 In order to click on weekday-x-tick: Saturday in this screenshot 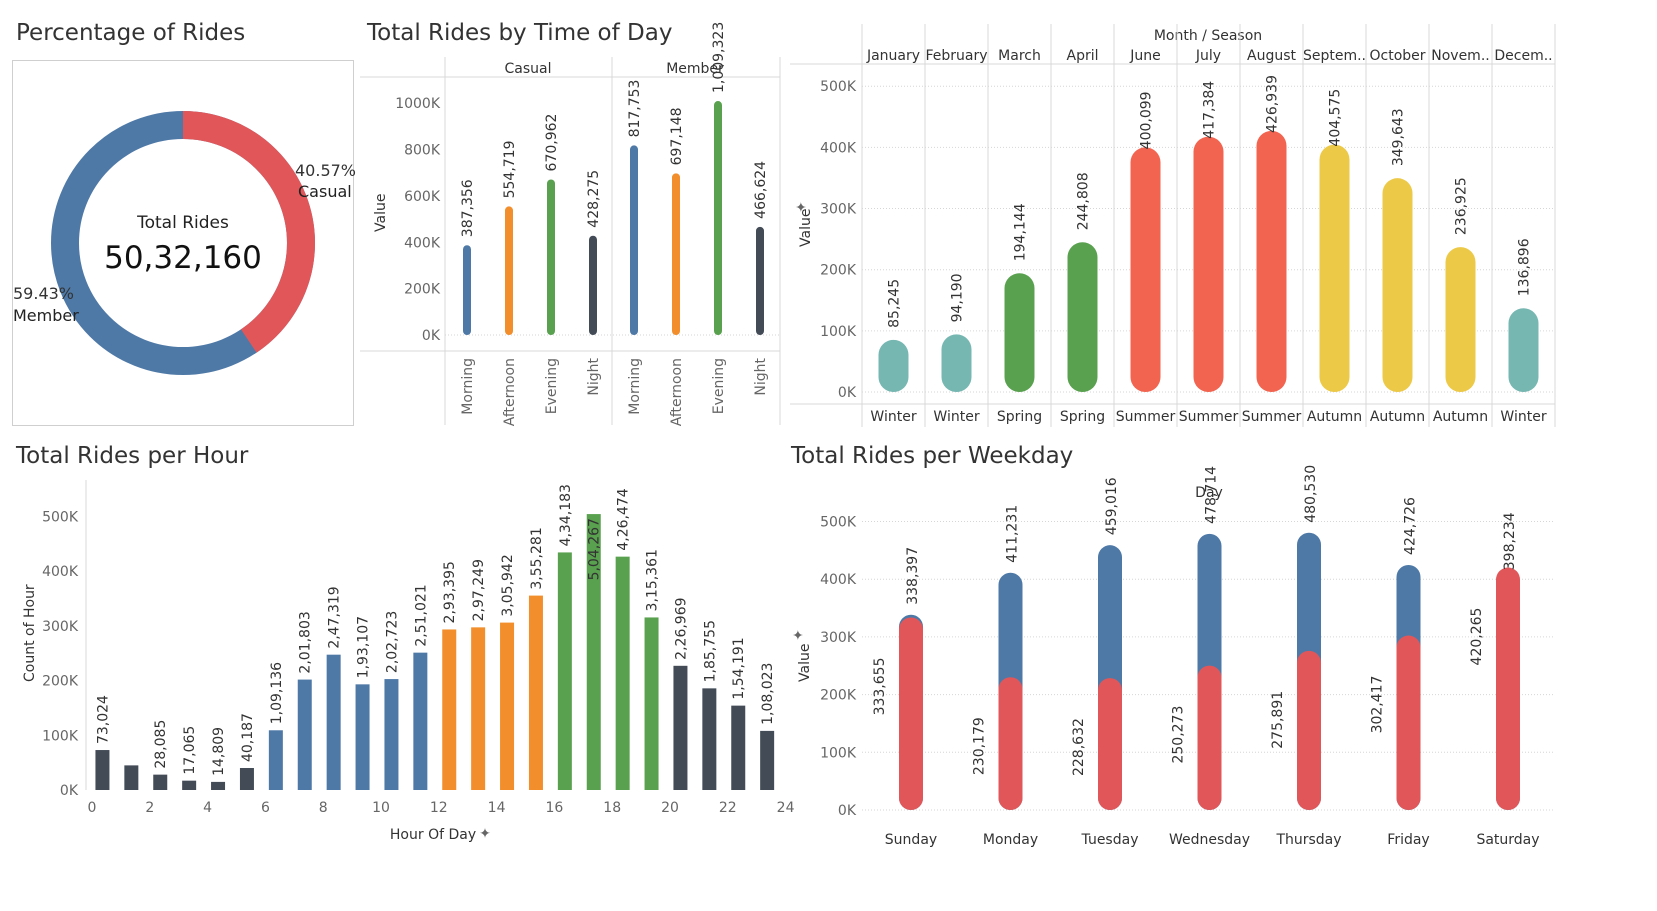, I will do `click(1507, 840)`.